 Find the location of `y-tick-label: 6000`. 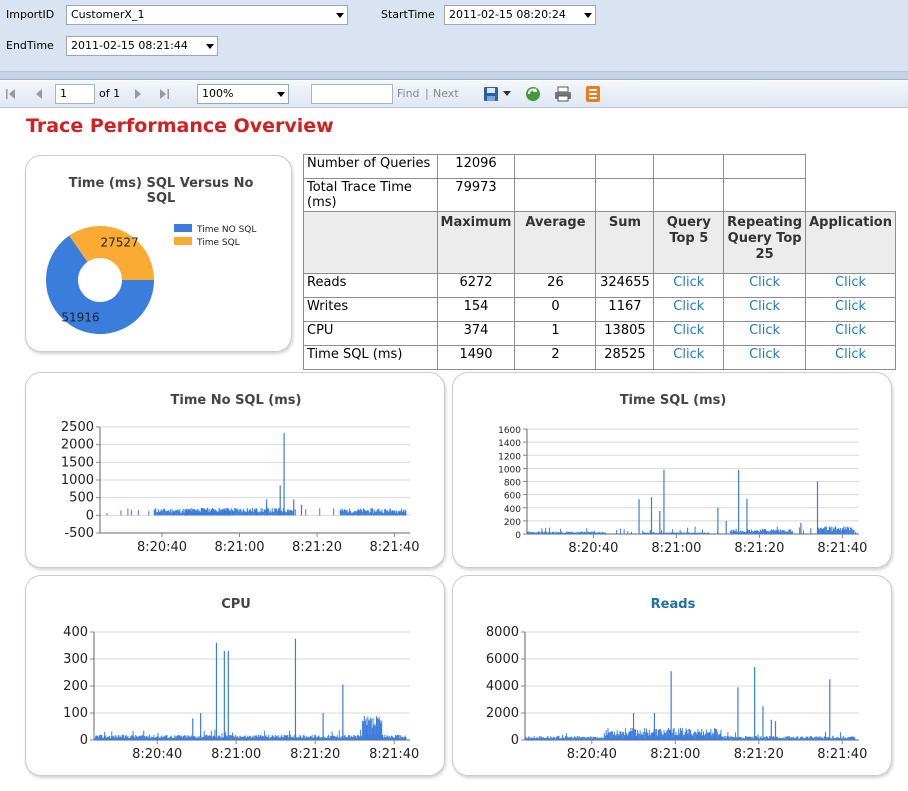

y-tick-label: 6000 is located at coordinates (502, 659).